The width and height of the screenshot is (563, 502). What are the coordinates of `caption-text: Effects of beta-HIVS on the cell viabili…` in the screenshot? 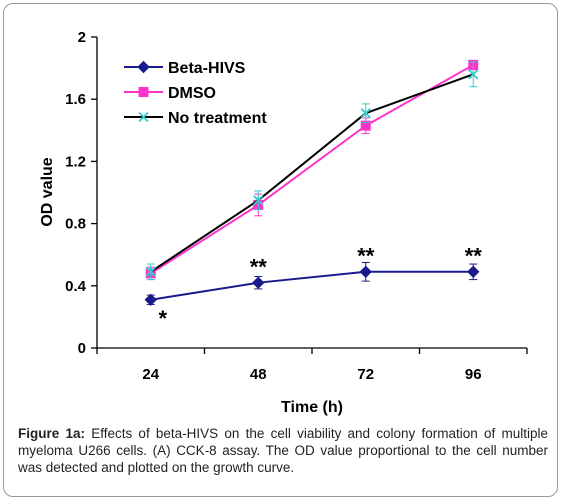 It's located at (283, 450).